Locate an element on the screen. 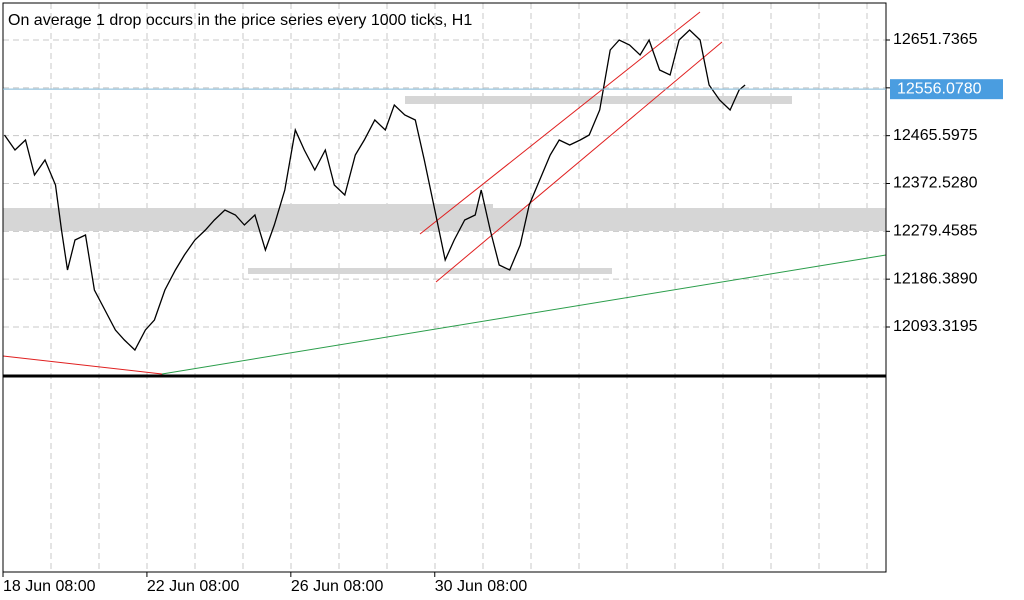 The width and height of the screenshot is (1024, 600). x-tick-label: 18 Jun 08:00 is located at coordinates (49, 586).